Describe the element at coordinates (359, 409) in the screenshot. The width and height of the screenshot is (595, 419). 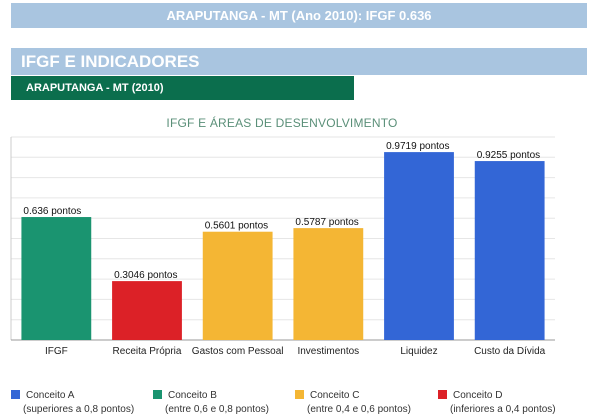
I see `legend-note: (entre 0,4 e 0,6 pontos)` at that location.